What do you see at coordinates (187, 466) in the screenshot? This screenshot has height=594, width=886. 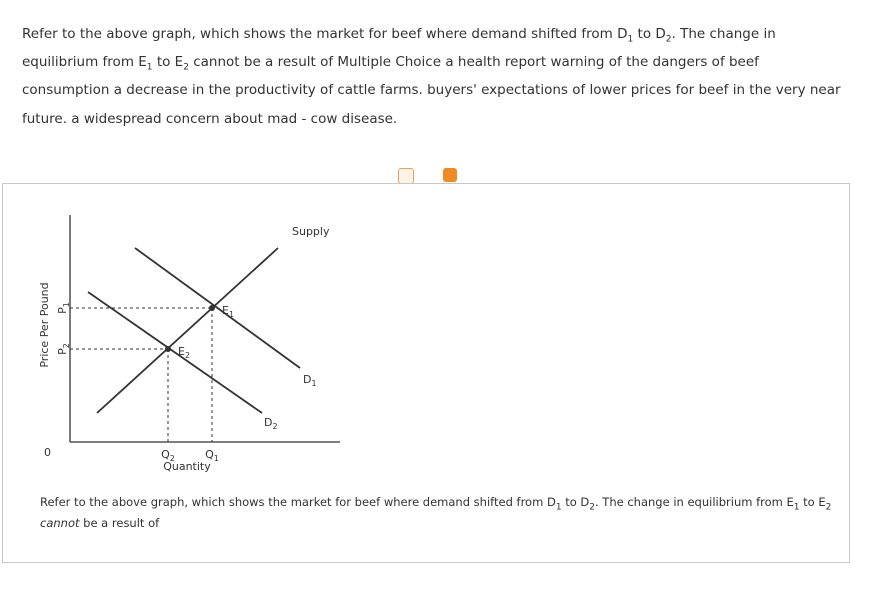 I see `x-axis-label: Quantity` at bounding box center [187, 466].